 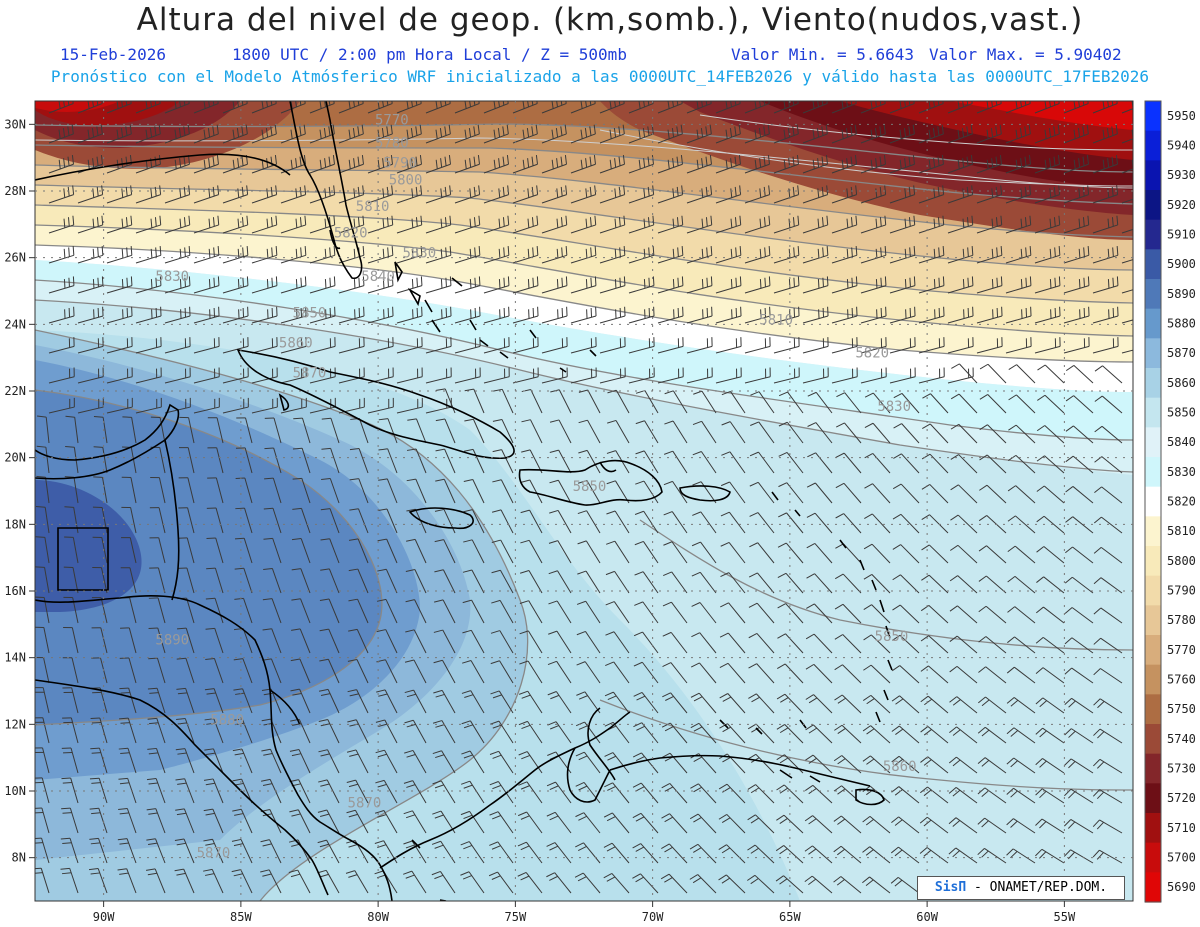 What do you see at coordinates (104, 917) in the screenshot?
I see `x-tick-label: 90W` at bounding box center [104, 917].